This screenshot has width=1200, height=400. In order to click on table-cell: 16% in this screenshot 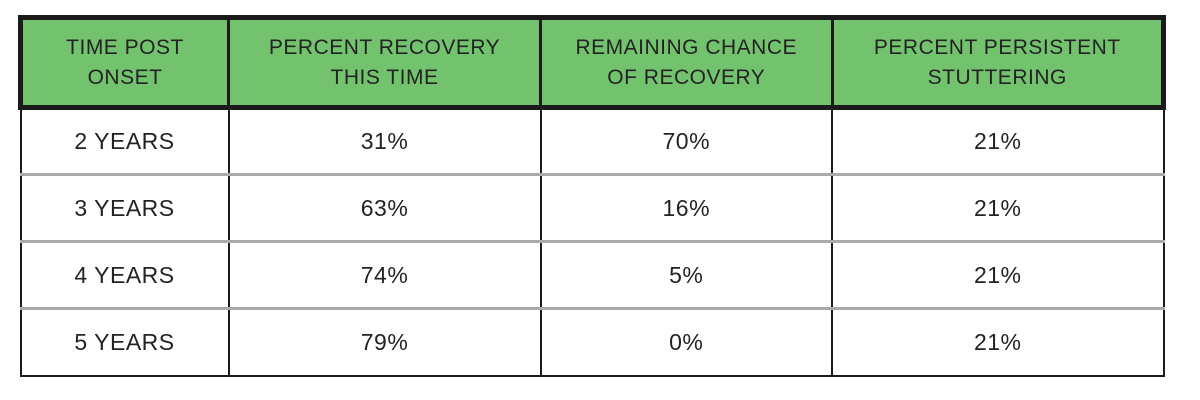, I will do `click(686, 207)`.